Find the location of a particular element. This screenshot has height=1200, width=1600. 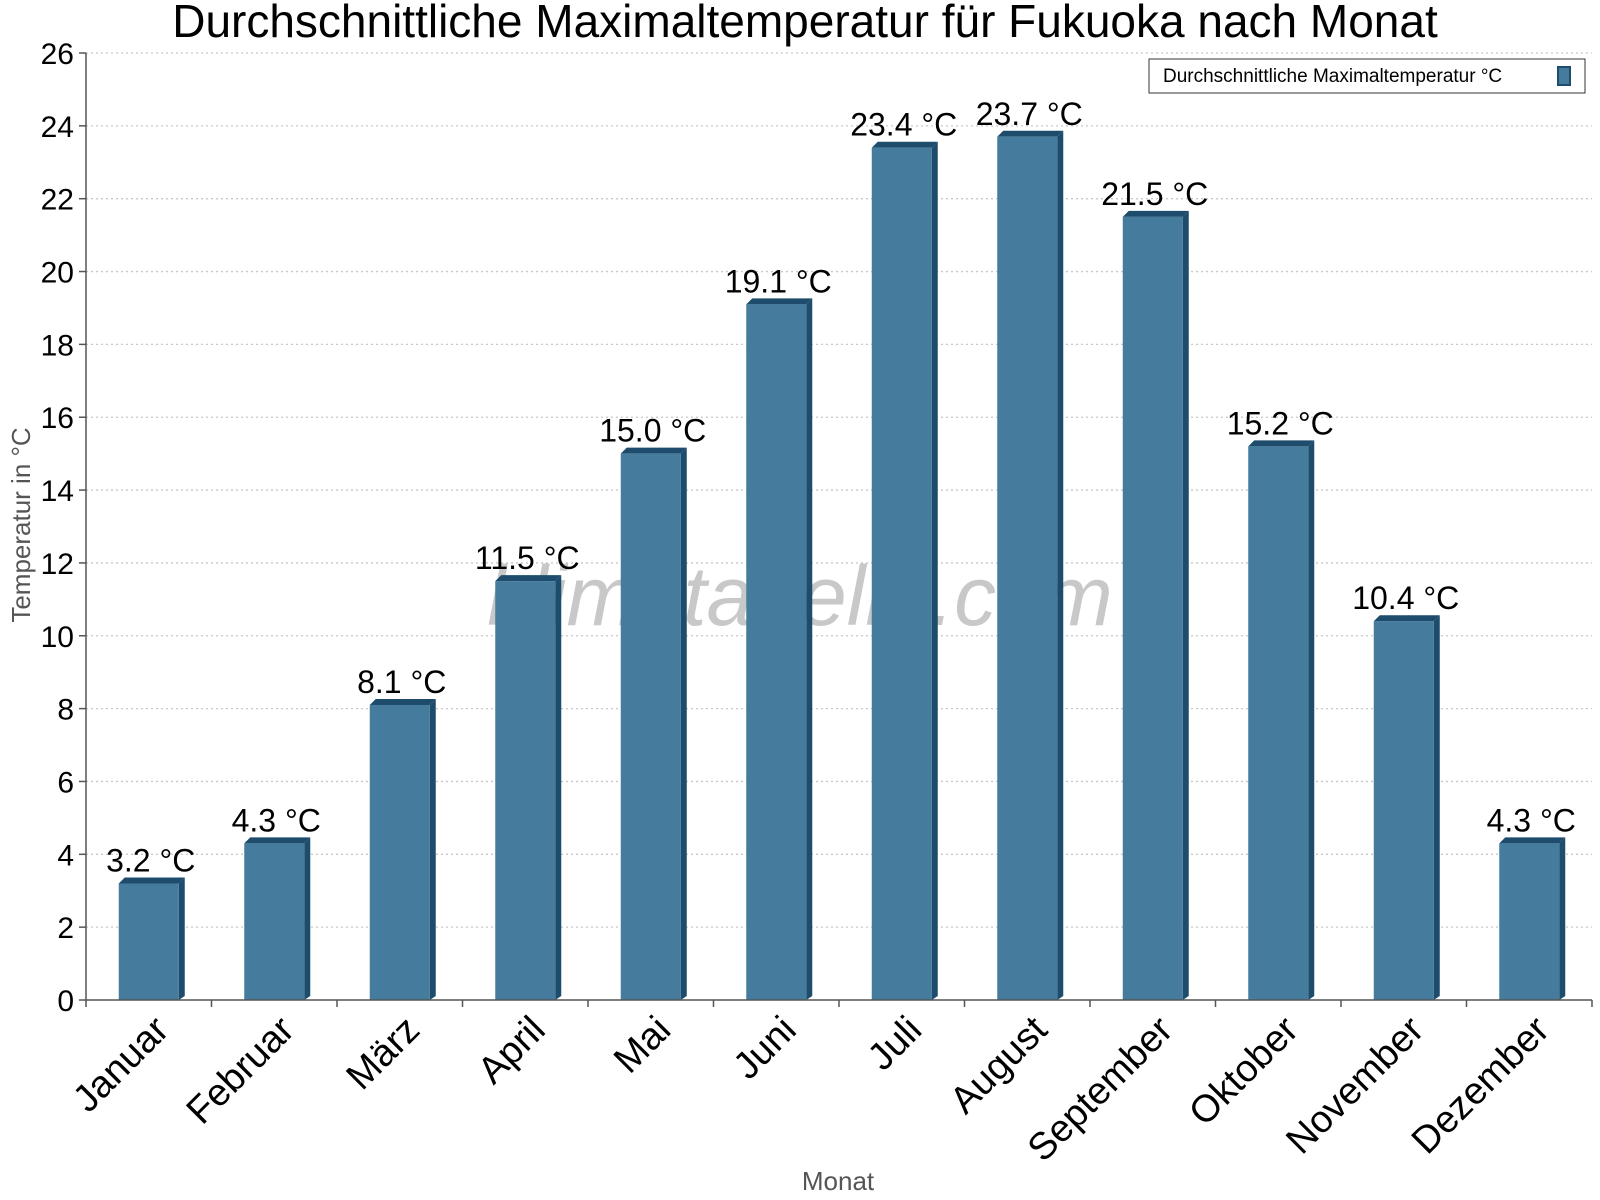

bar-november is located at coordinates (1406, 807).